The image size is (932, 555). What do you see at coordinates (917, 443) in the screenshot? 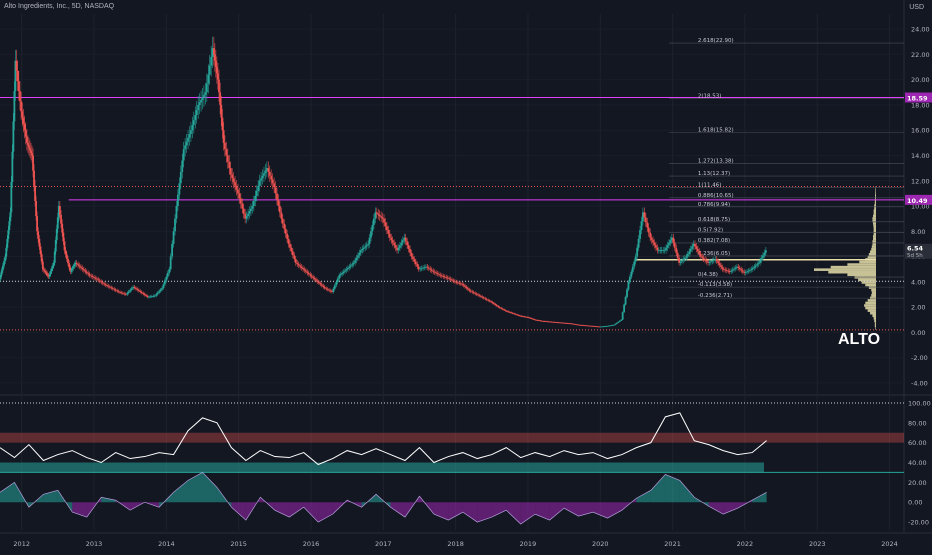
I see `osc-y-tick-label: 60.00` at bounding box center [917, 443].